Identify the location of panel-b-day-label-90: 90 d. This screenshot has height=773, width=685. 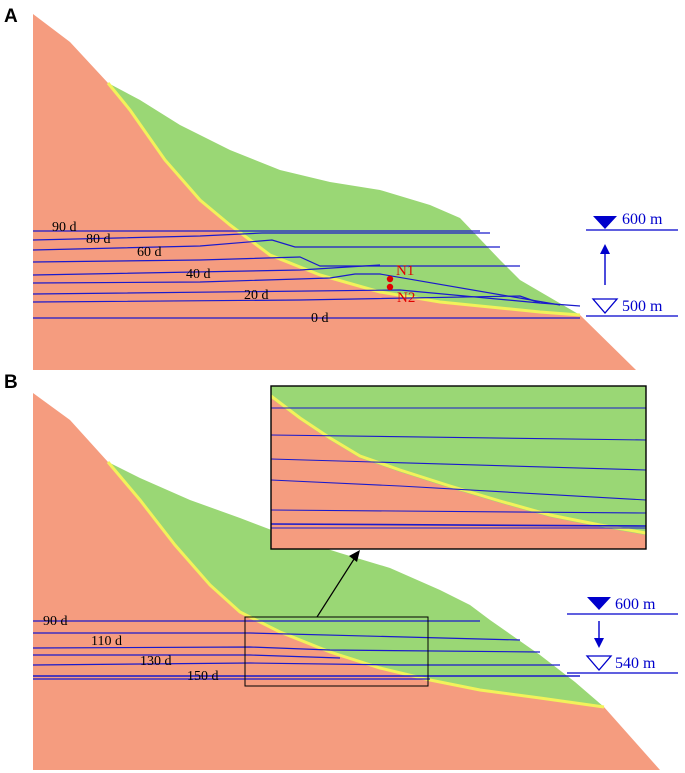
(55, 621).